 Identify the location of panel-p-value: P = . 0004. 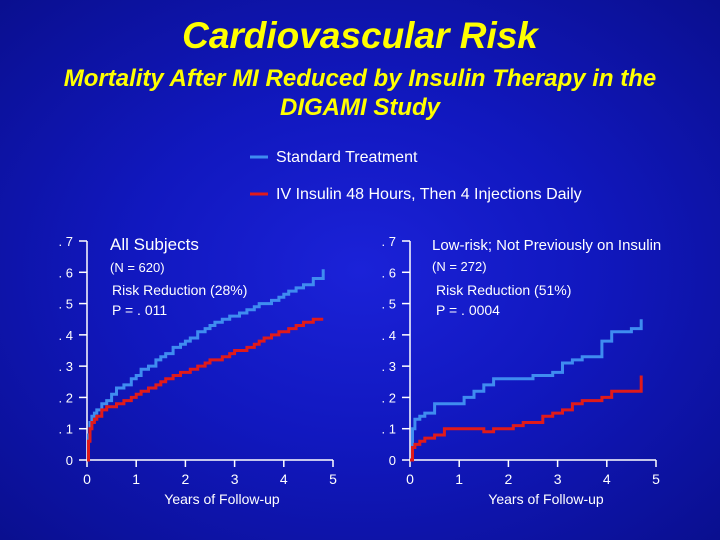
(468, 310).